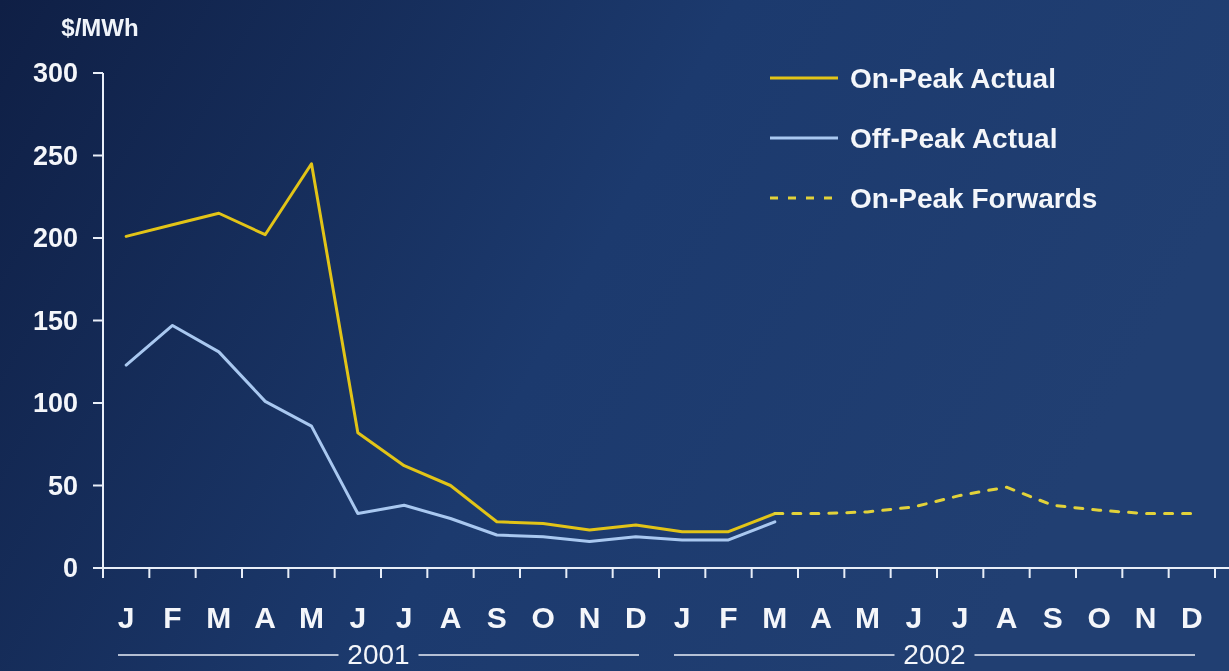  I want to click on legend-label: Off-Peak Actual, so click(954, 138).